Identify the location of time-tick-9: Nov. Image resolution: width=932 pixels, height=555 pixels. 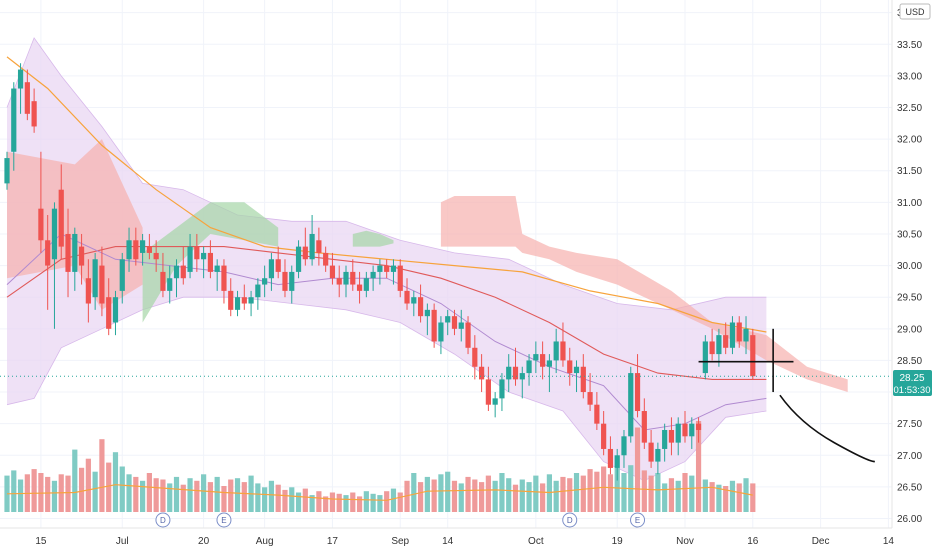
(685, 541).